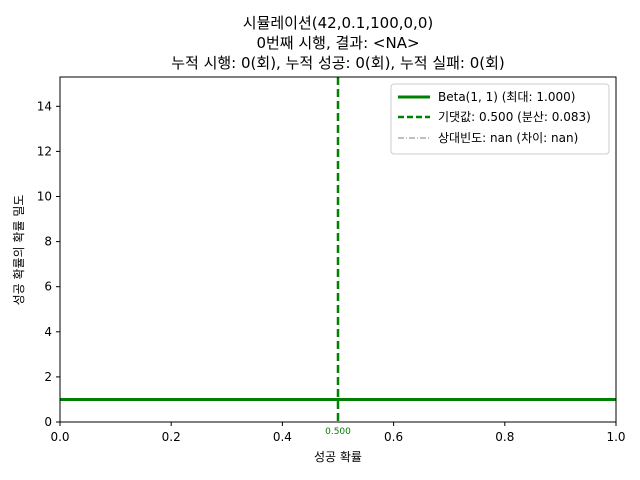  I want to click on title-line-2: 0번째 시행, 결과: <NA>, so click(337, 43).